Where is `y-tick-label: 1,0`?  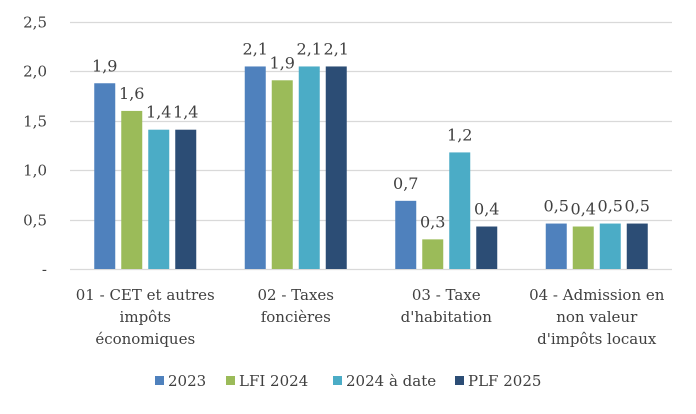 y-tick-label: 1,0 is located at coordinates (35, 171).